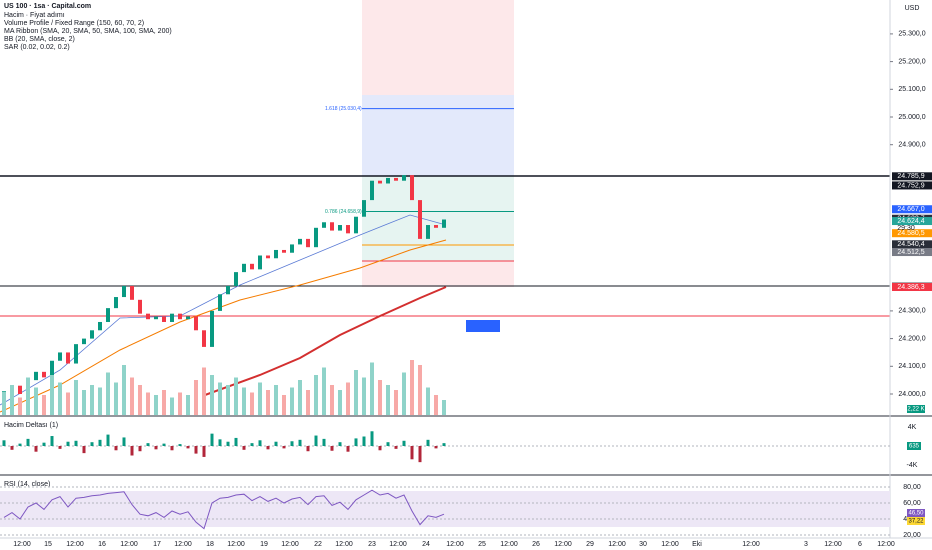  I want to click on time-tick-label: 3, so click(806, 544).